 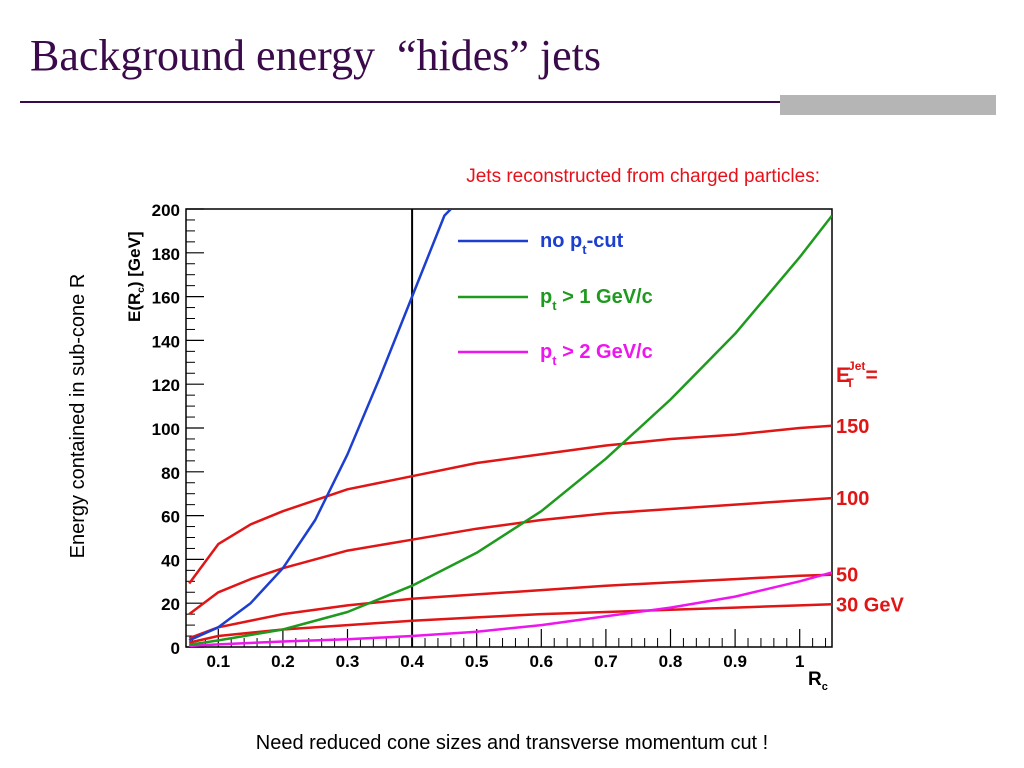 I want to click on y-tick-label: 100, so click(x=166, y=429).